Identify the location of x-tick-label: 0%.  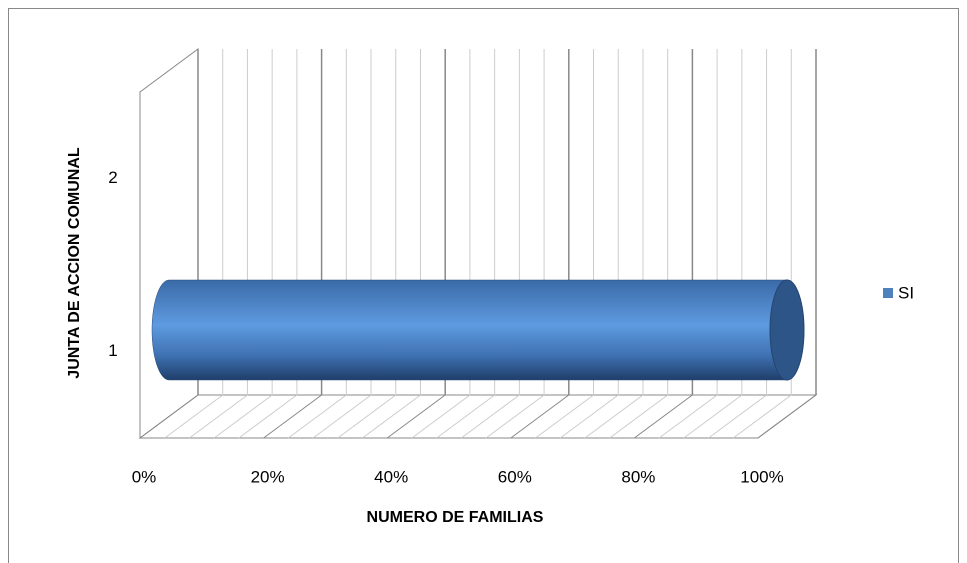
(144, 476).